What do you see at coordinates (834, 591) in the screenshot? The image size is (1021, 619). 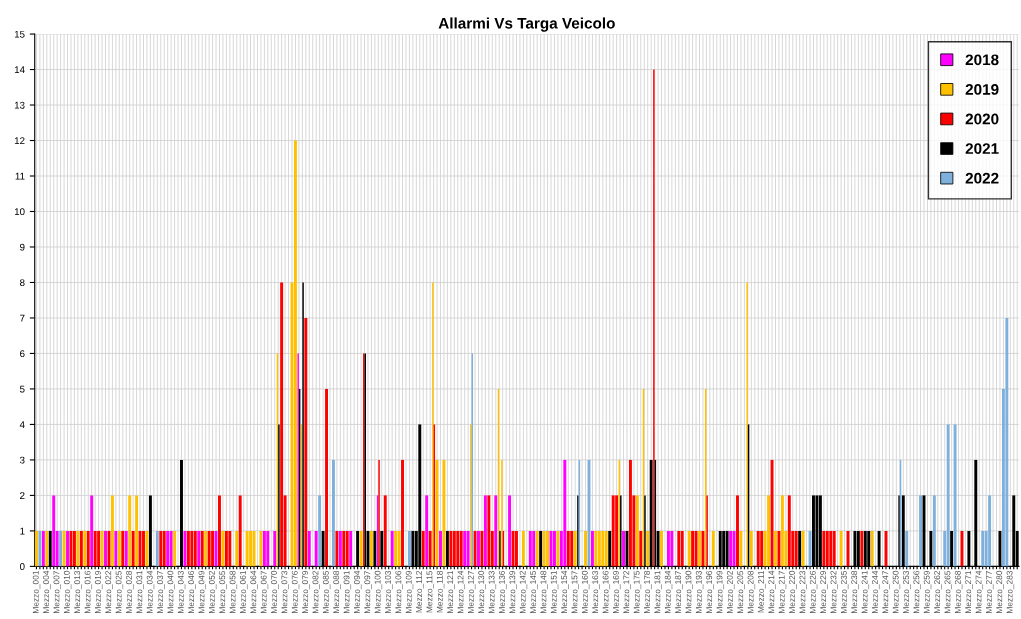 I see `x-tick-label: Mezzo_232` at bounding box center [834, 591].